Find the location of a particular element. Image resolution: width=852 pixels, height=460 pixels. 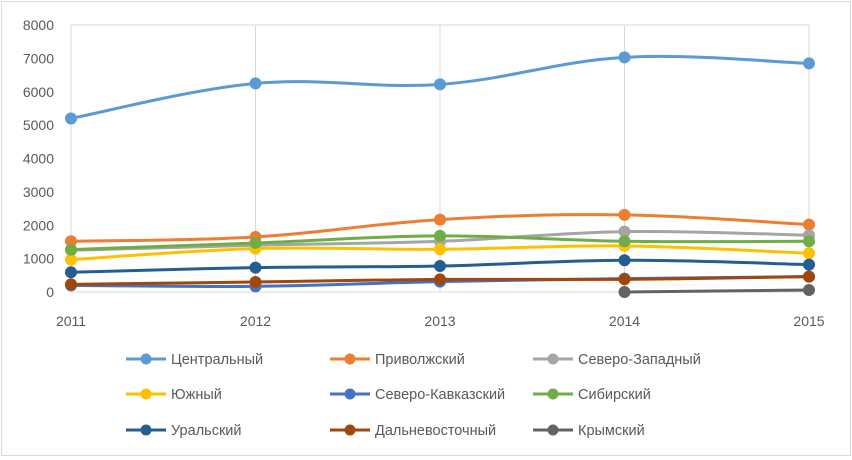

legend-label: Уральский is located at coordinates (206, 431).